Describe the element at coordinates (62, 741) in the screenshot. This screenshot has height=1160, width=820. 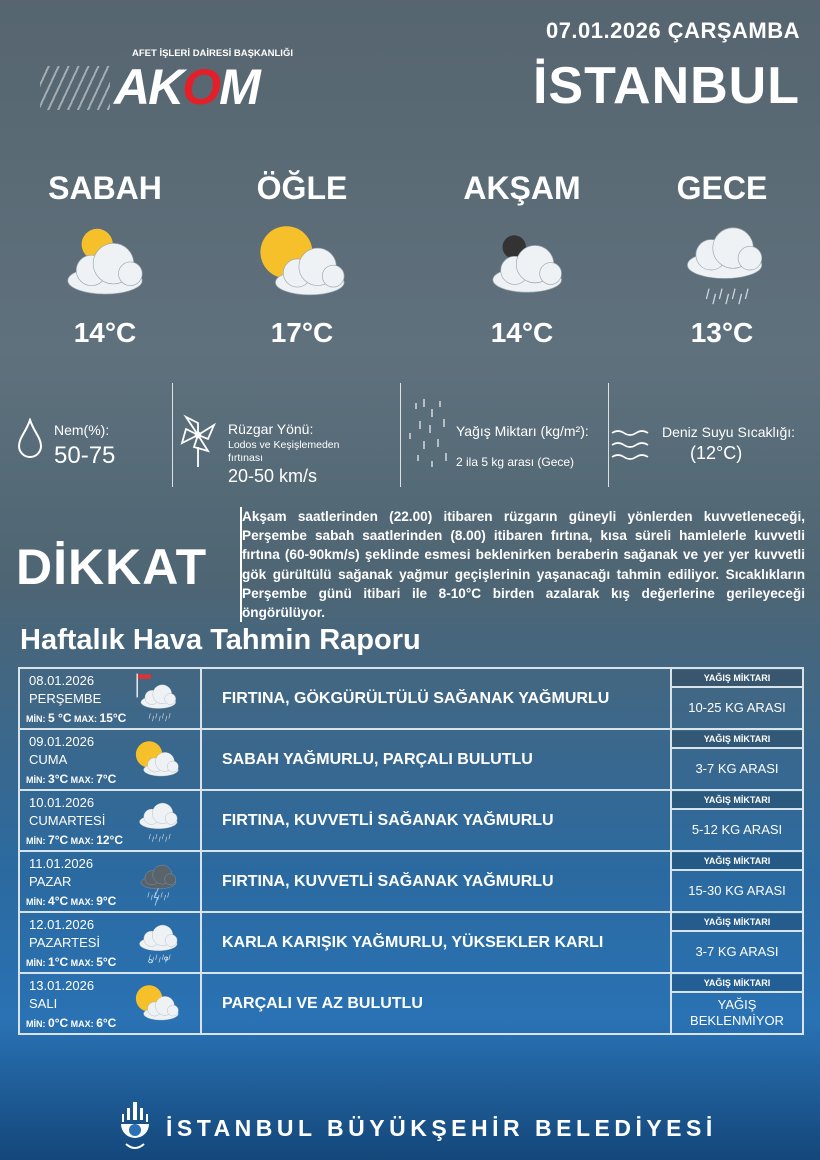
I see `forecast-date: 09.01.2026` at that location.